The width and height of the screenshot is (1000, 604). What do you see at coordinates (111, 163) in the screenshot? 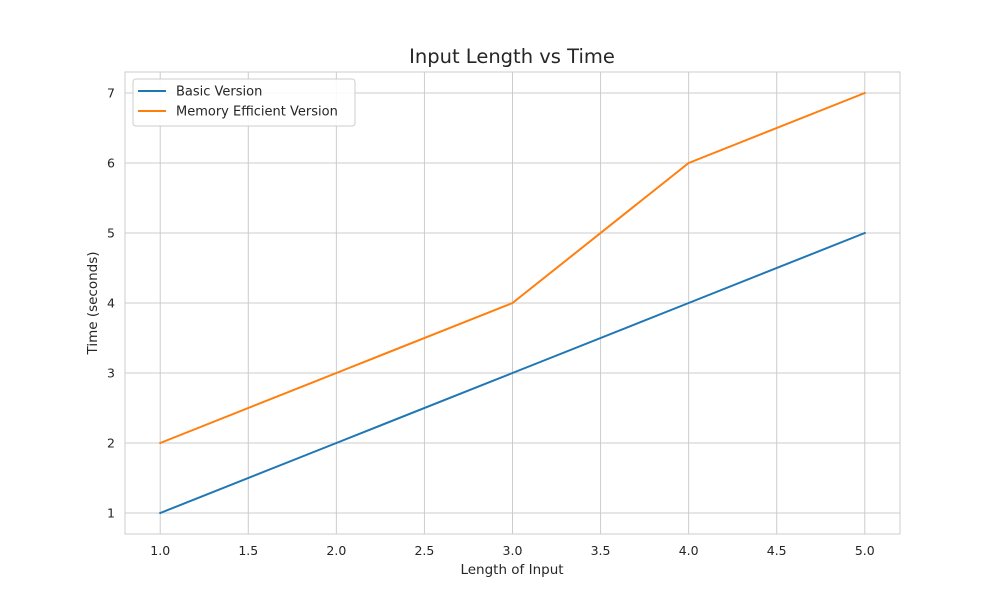
I see `y-tick-label: 6` at bounding box center [111, 163].